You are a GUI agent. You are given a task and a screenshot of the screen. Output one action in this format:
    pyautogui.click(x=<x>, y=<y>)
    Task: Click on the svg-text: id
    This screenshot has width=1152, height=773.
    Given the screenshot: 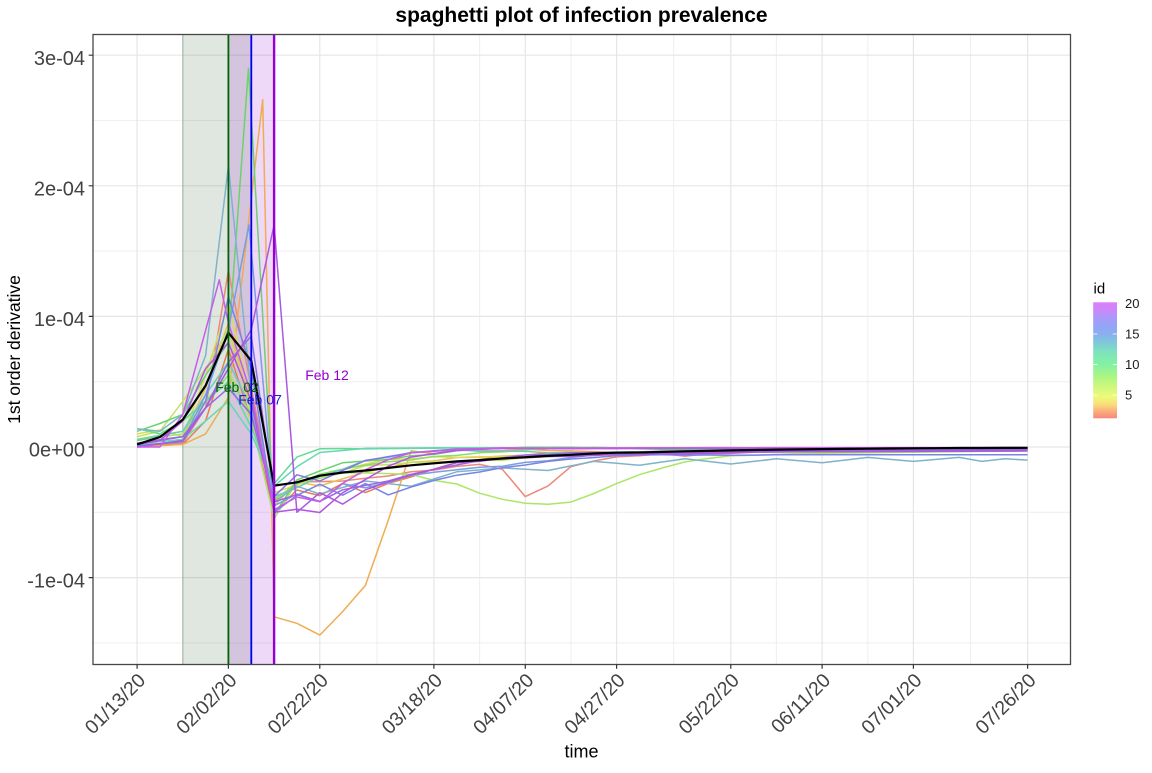 What is the action you would take?
    pyautogui.click(x=1100, y=289)
    